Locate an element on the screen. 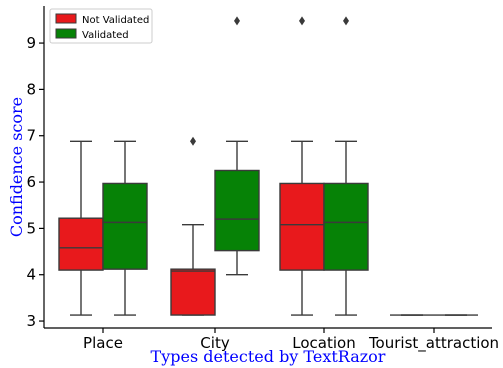 The height and width of the screenshot is (368, 503). y-axis-ticks: 3 4 5 6 7 8 9 is located at coordinates (35, 182).